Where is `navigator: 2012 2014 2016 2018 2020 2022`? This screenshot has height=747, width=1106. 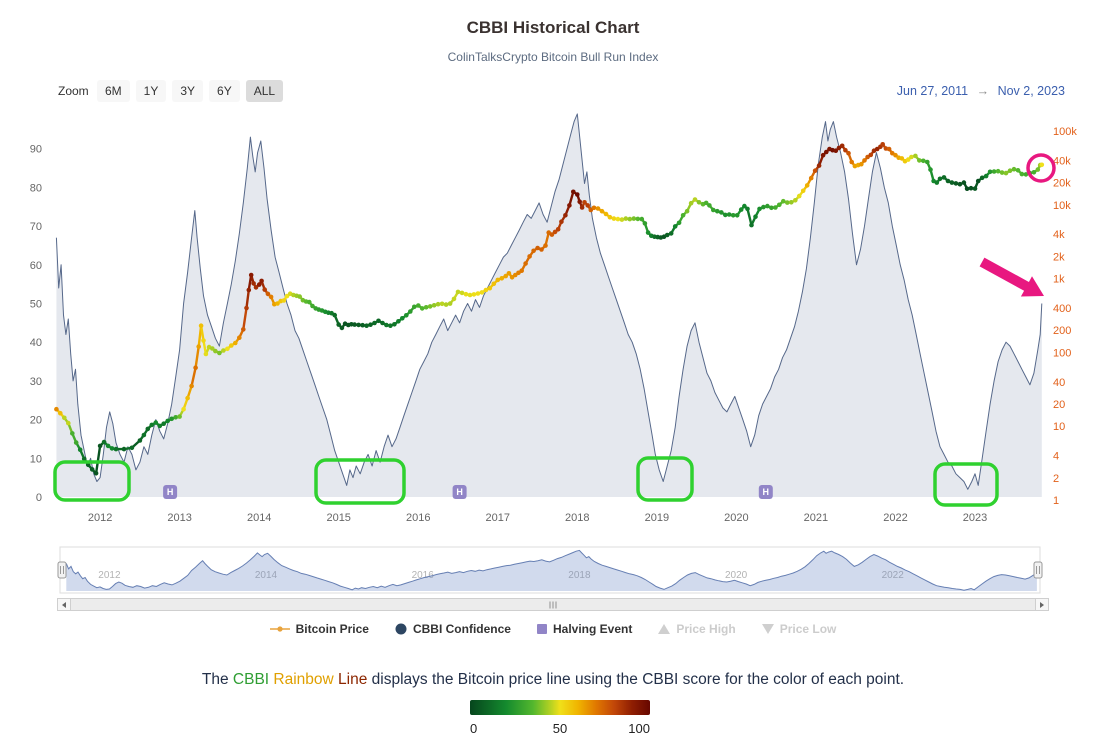
navigator: 2012 2014 2016 2018 2020 2022 is located at coordinates (553, 571).